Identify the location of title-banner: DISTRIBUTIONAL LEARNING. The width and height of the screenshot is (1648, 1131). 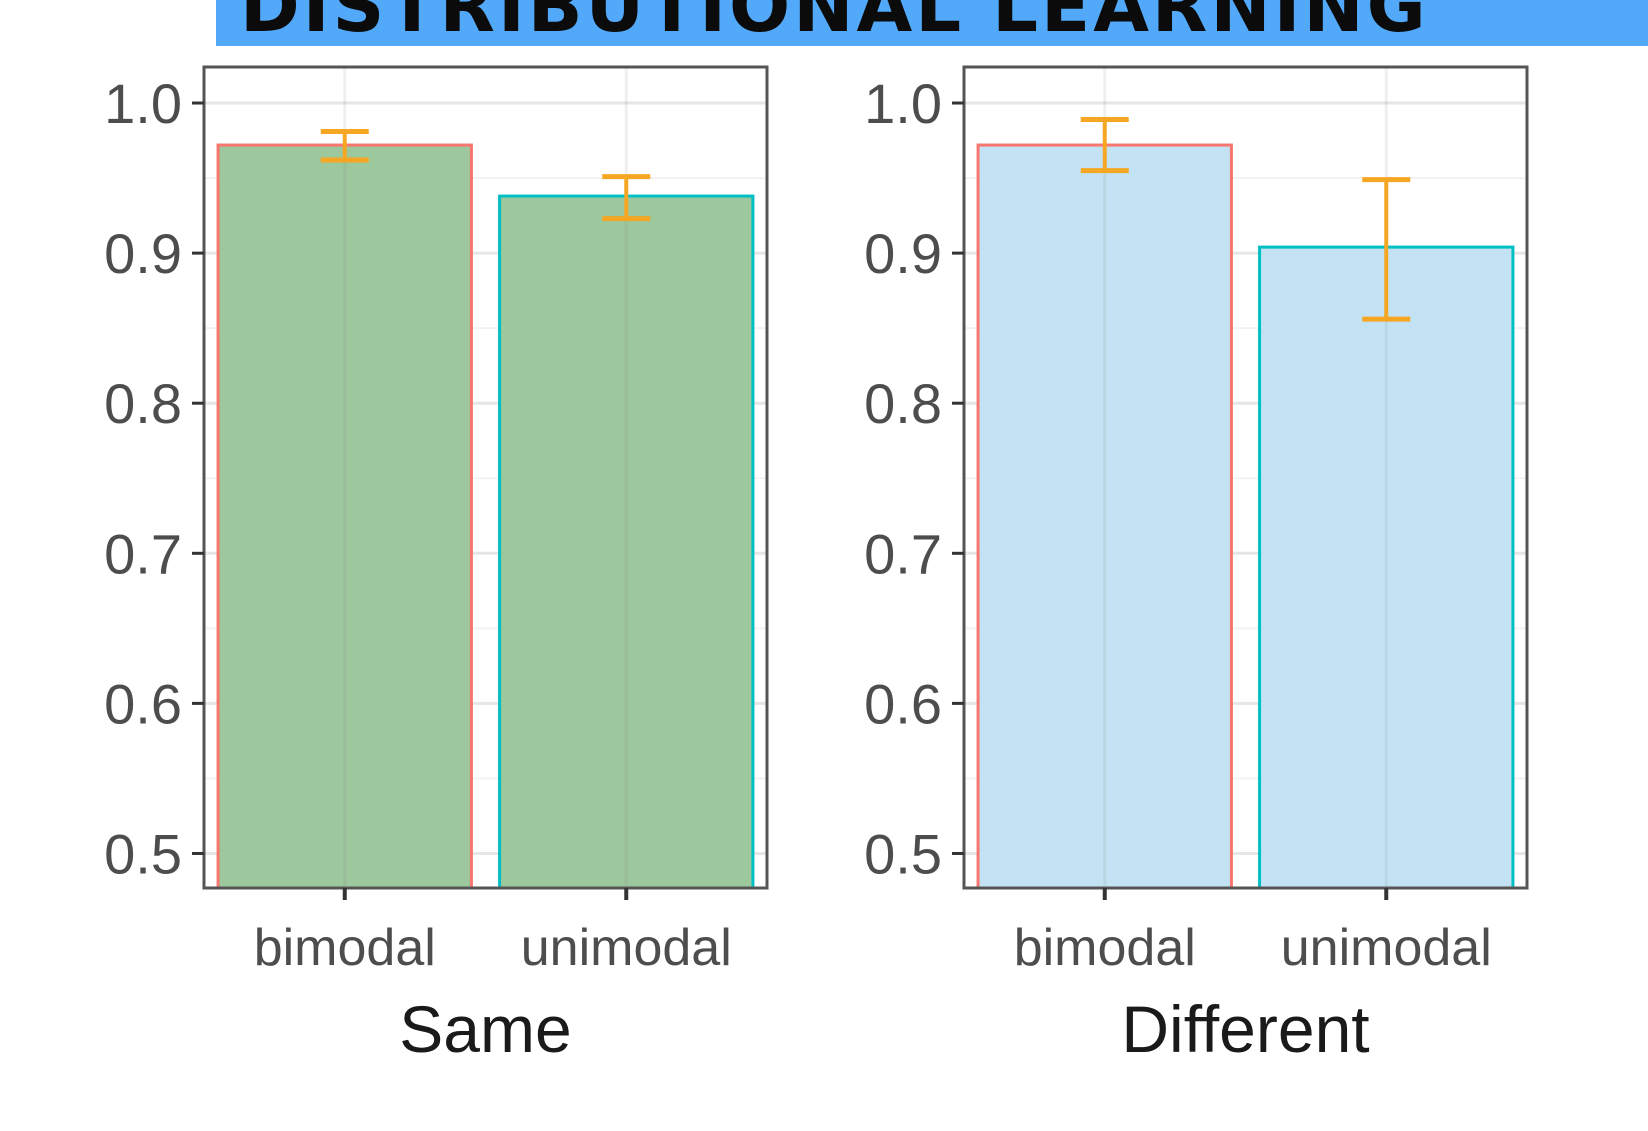
(932, 23).